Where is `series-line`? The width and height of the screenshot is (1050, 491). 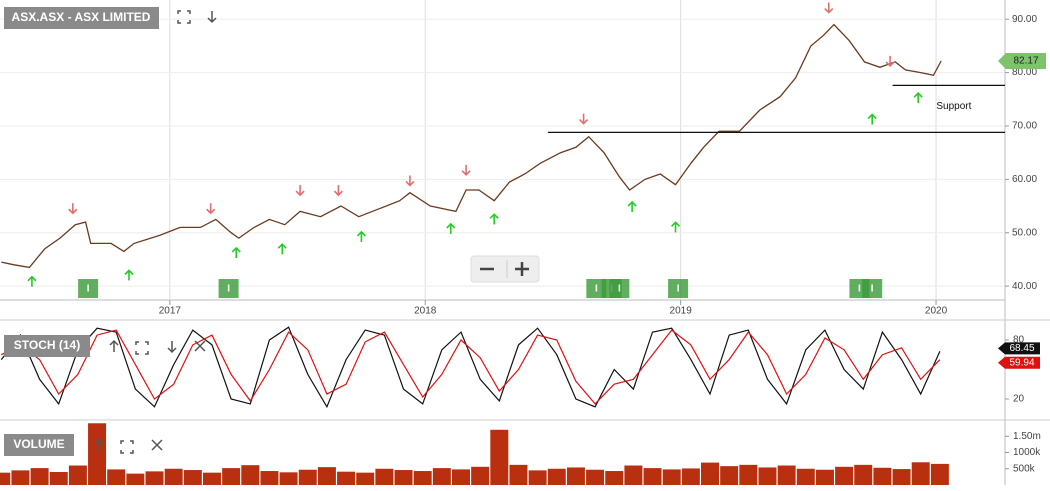
series-line is located at coordinates (471, 367).